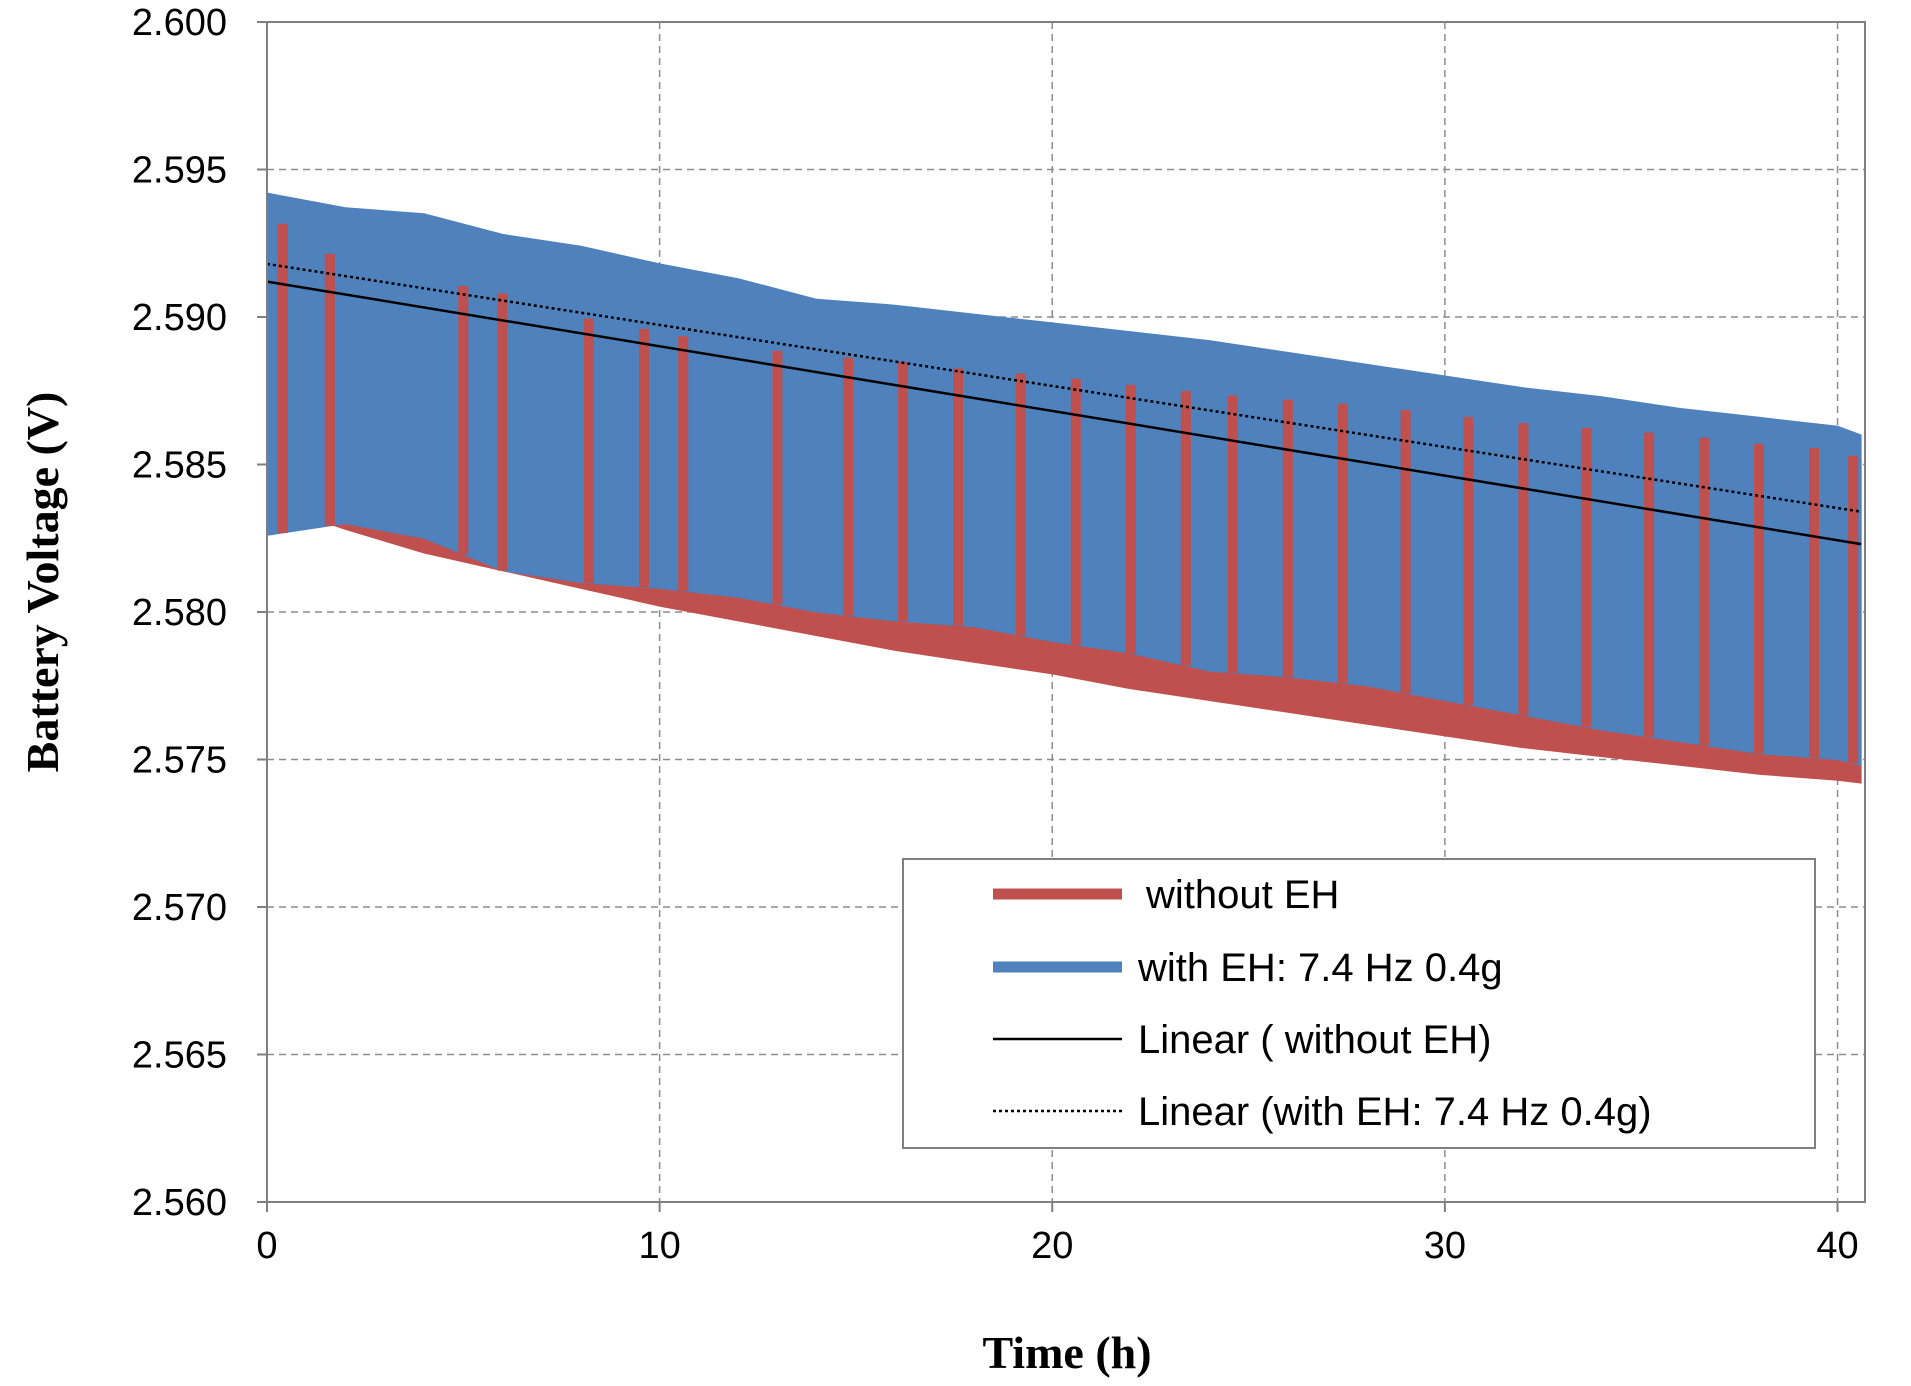  I want to click on x-tick-label: 30, so click(1445, 1246).